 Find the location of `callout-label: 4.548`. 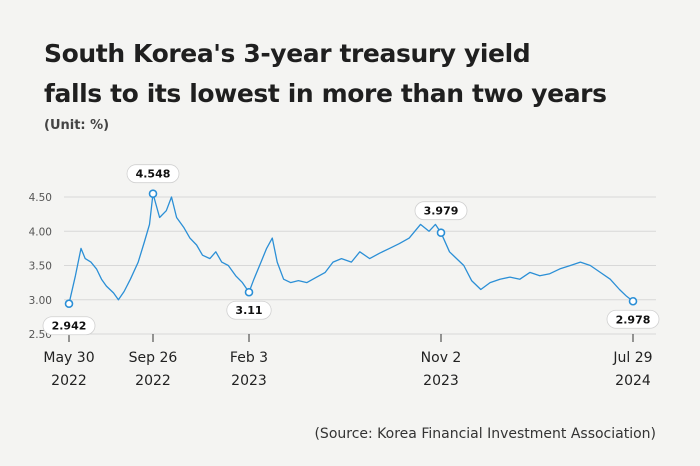

callout-label: 4.548 is located at coordinates (153, 174).